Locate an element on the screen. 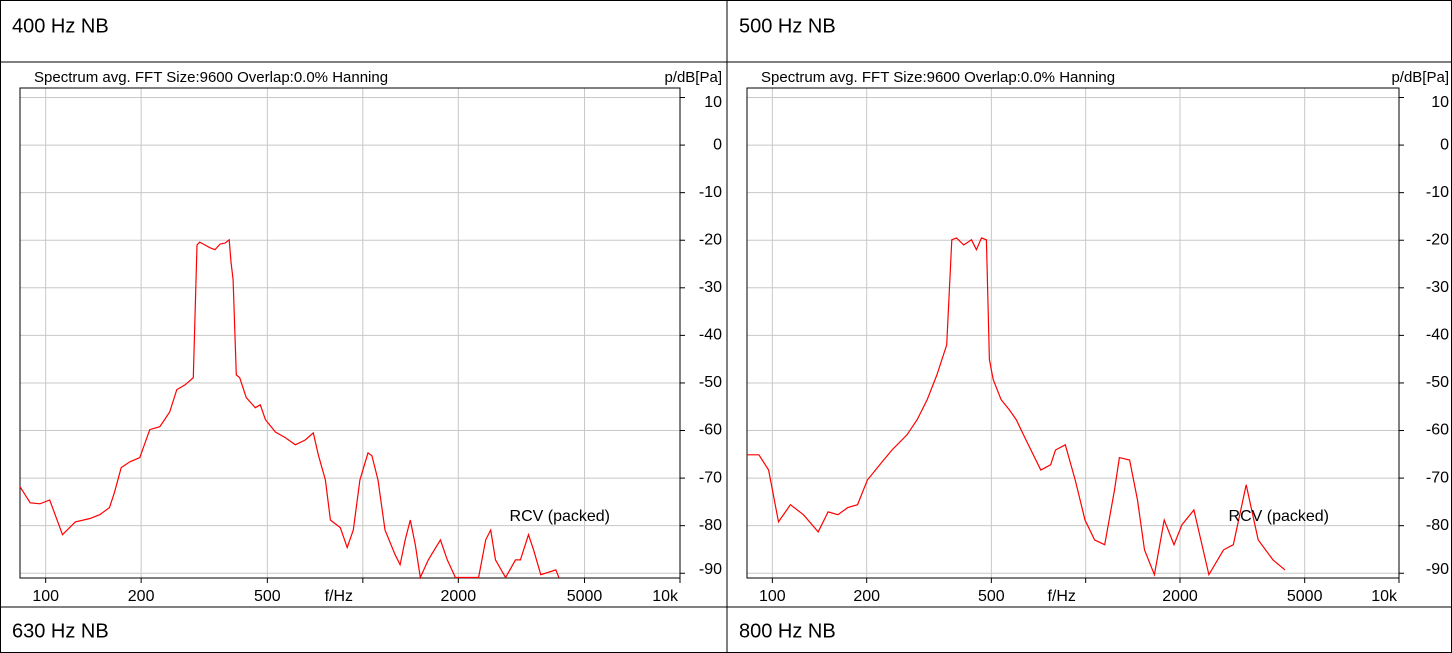 The width and height of the screenshot is (1452, 653). chart-title: 400 Hz NB is located at coordinates (60, 26).